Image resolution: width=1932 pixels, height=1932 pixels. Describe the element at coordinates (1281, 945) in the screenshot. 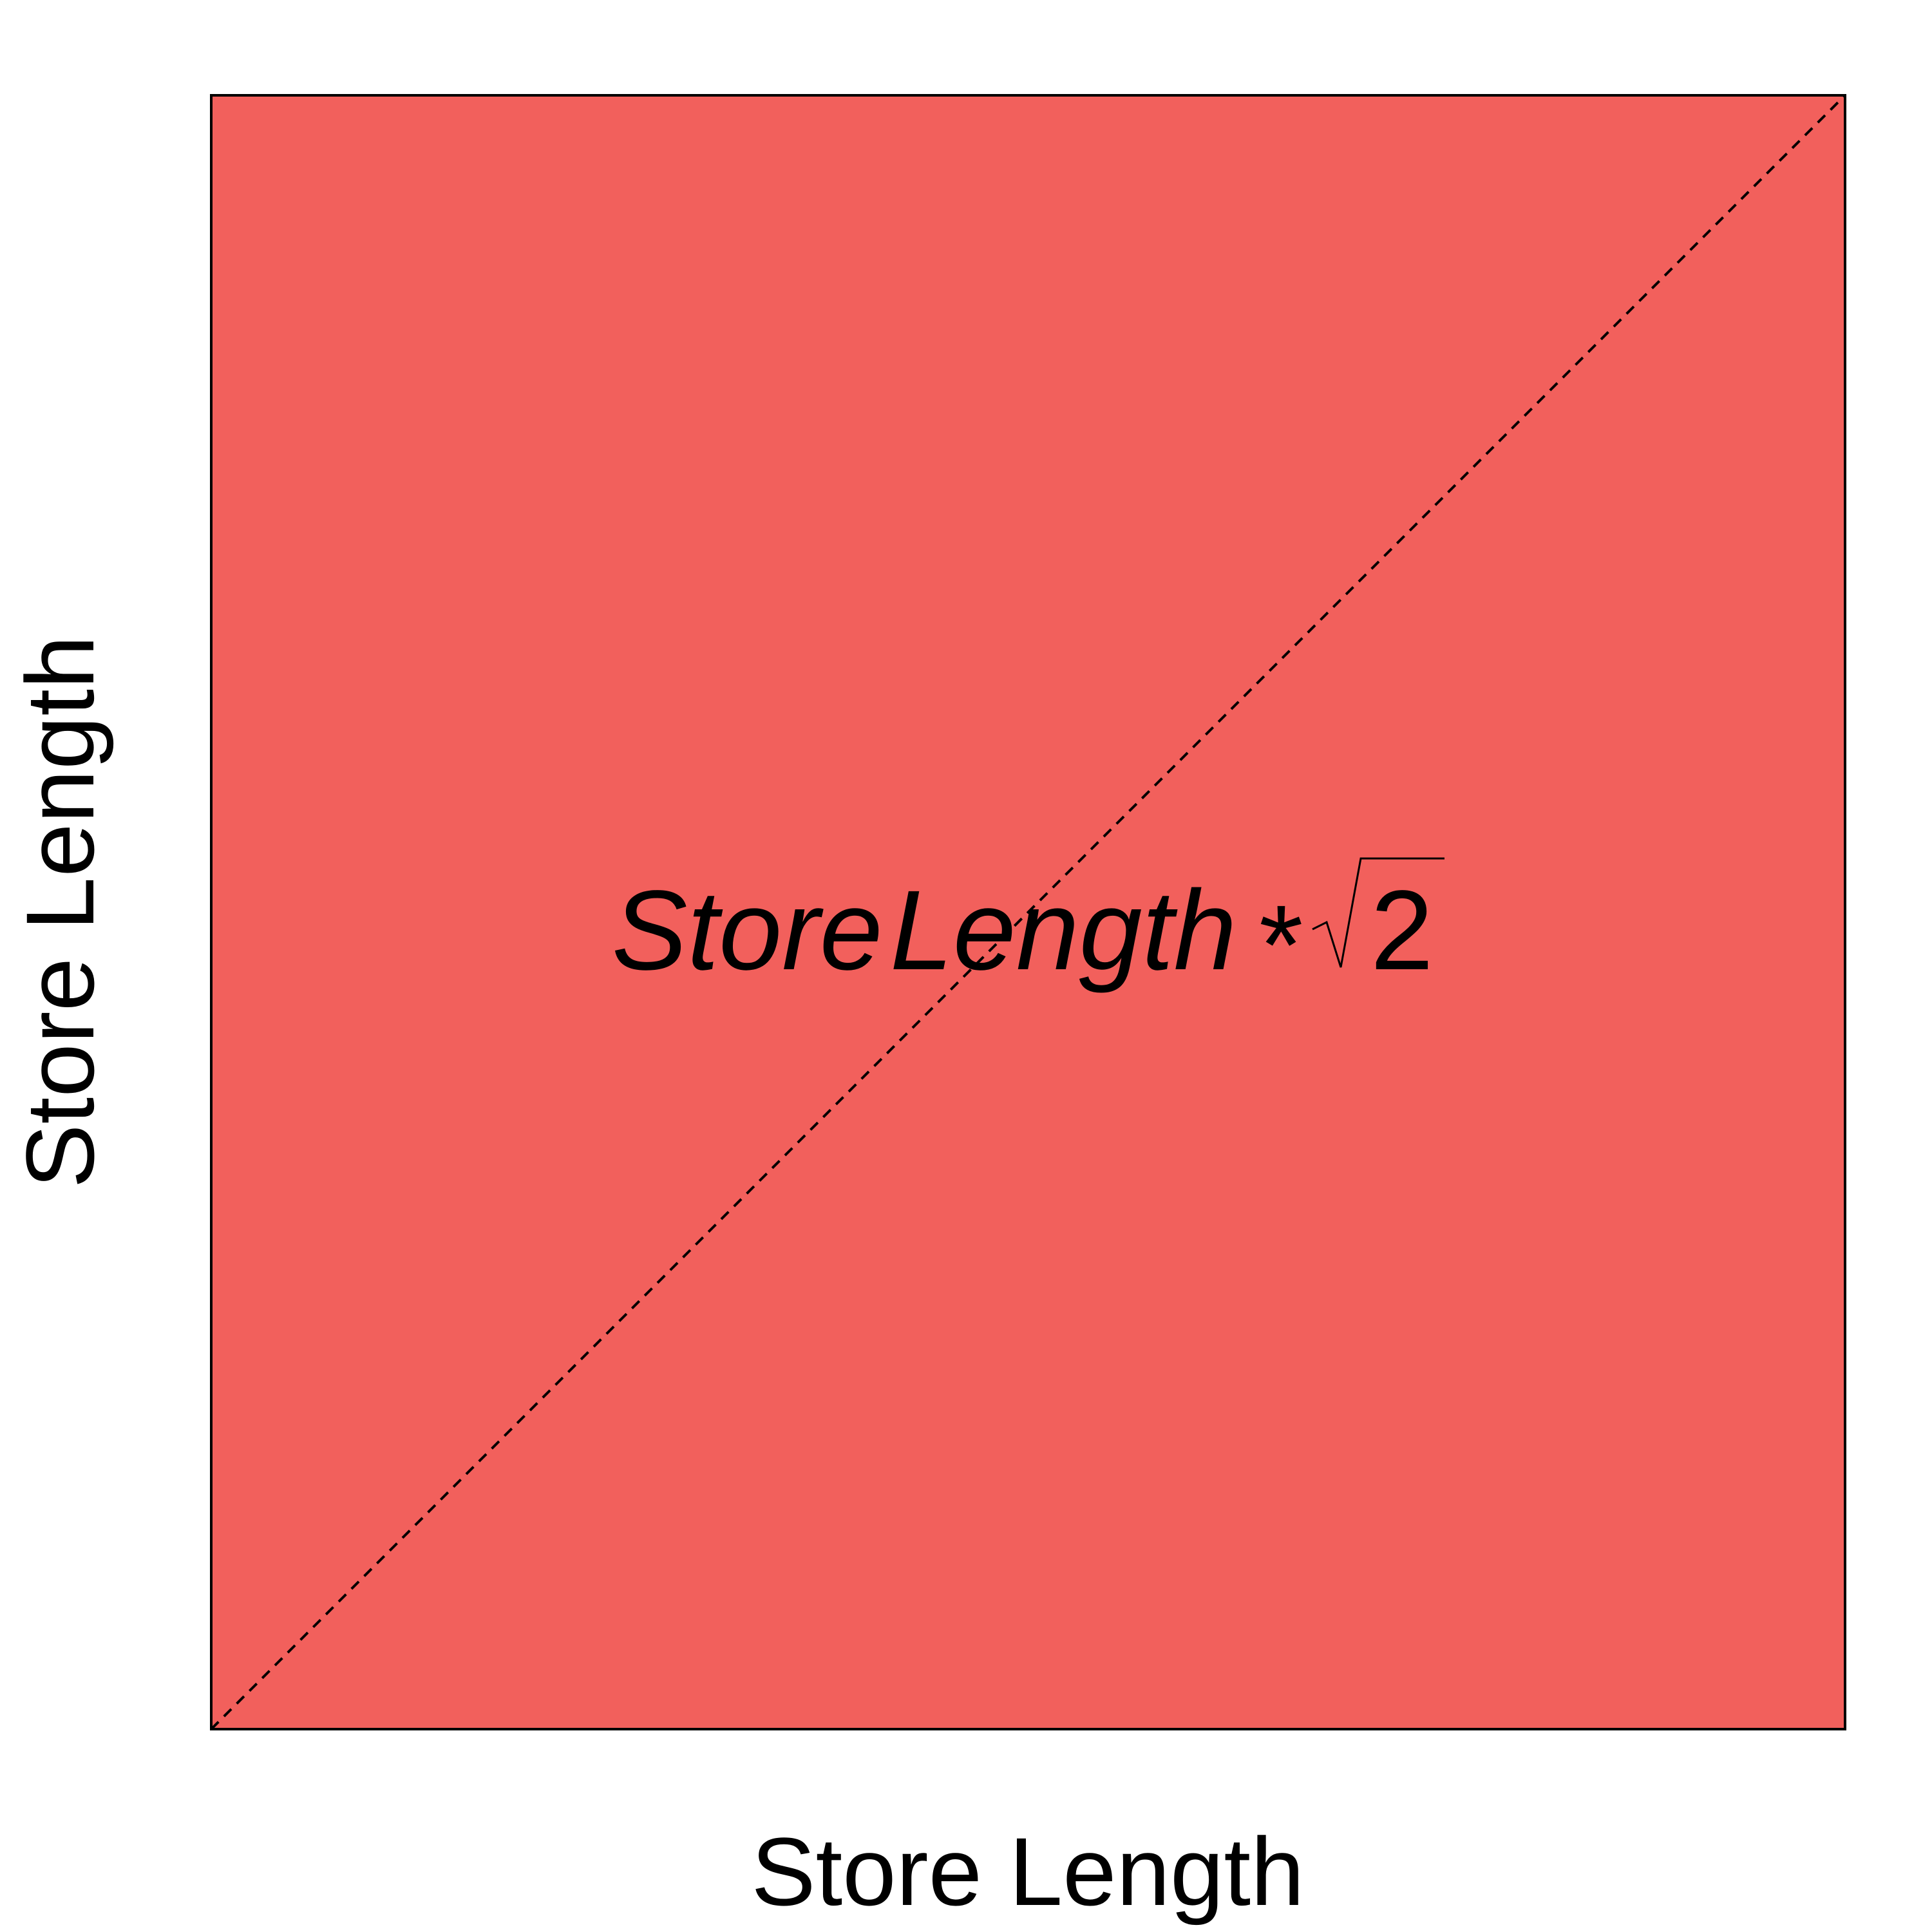

I see `formula-operator: *` at that location.